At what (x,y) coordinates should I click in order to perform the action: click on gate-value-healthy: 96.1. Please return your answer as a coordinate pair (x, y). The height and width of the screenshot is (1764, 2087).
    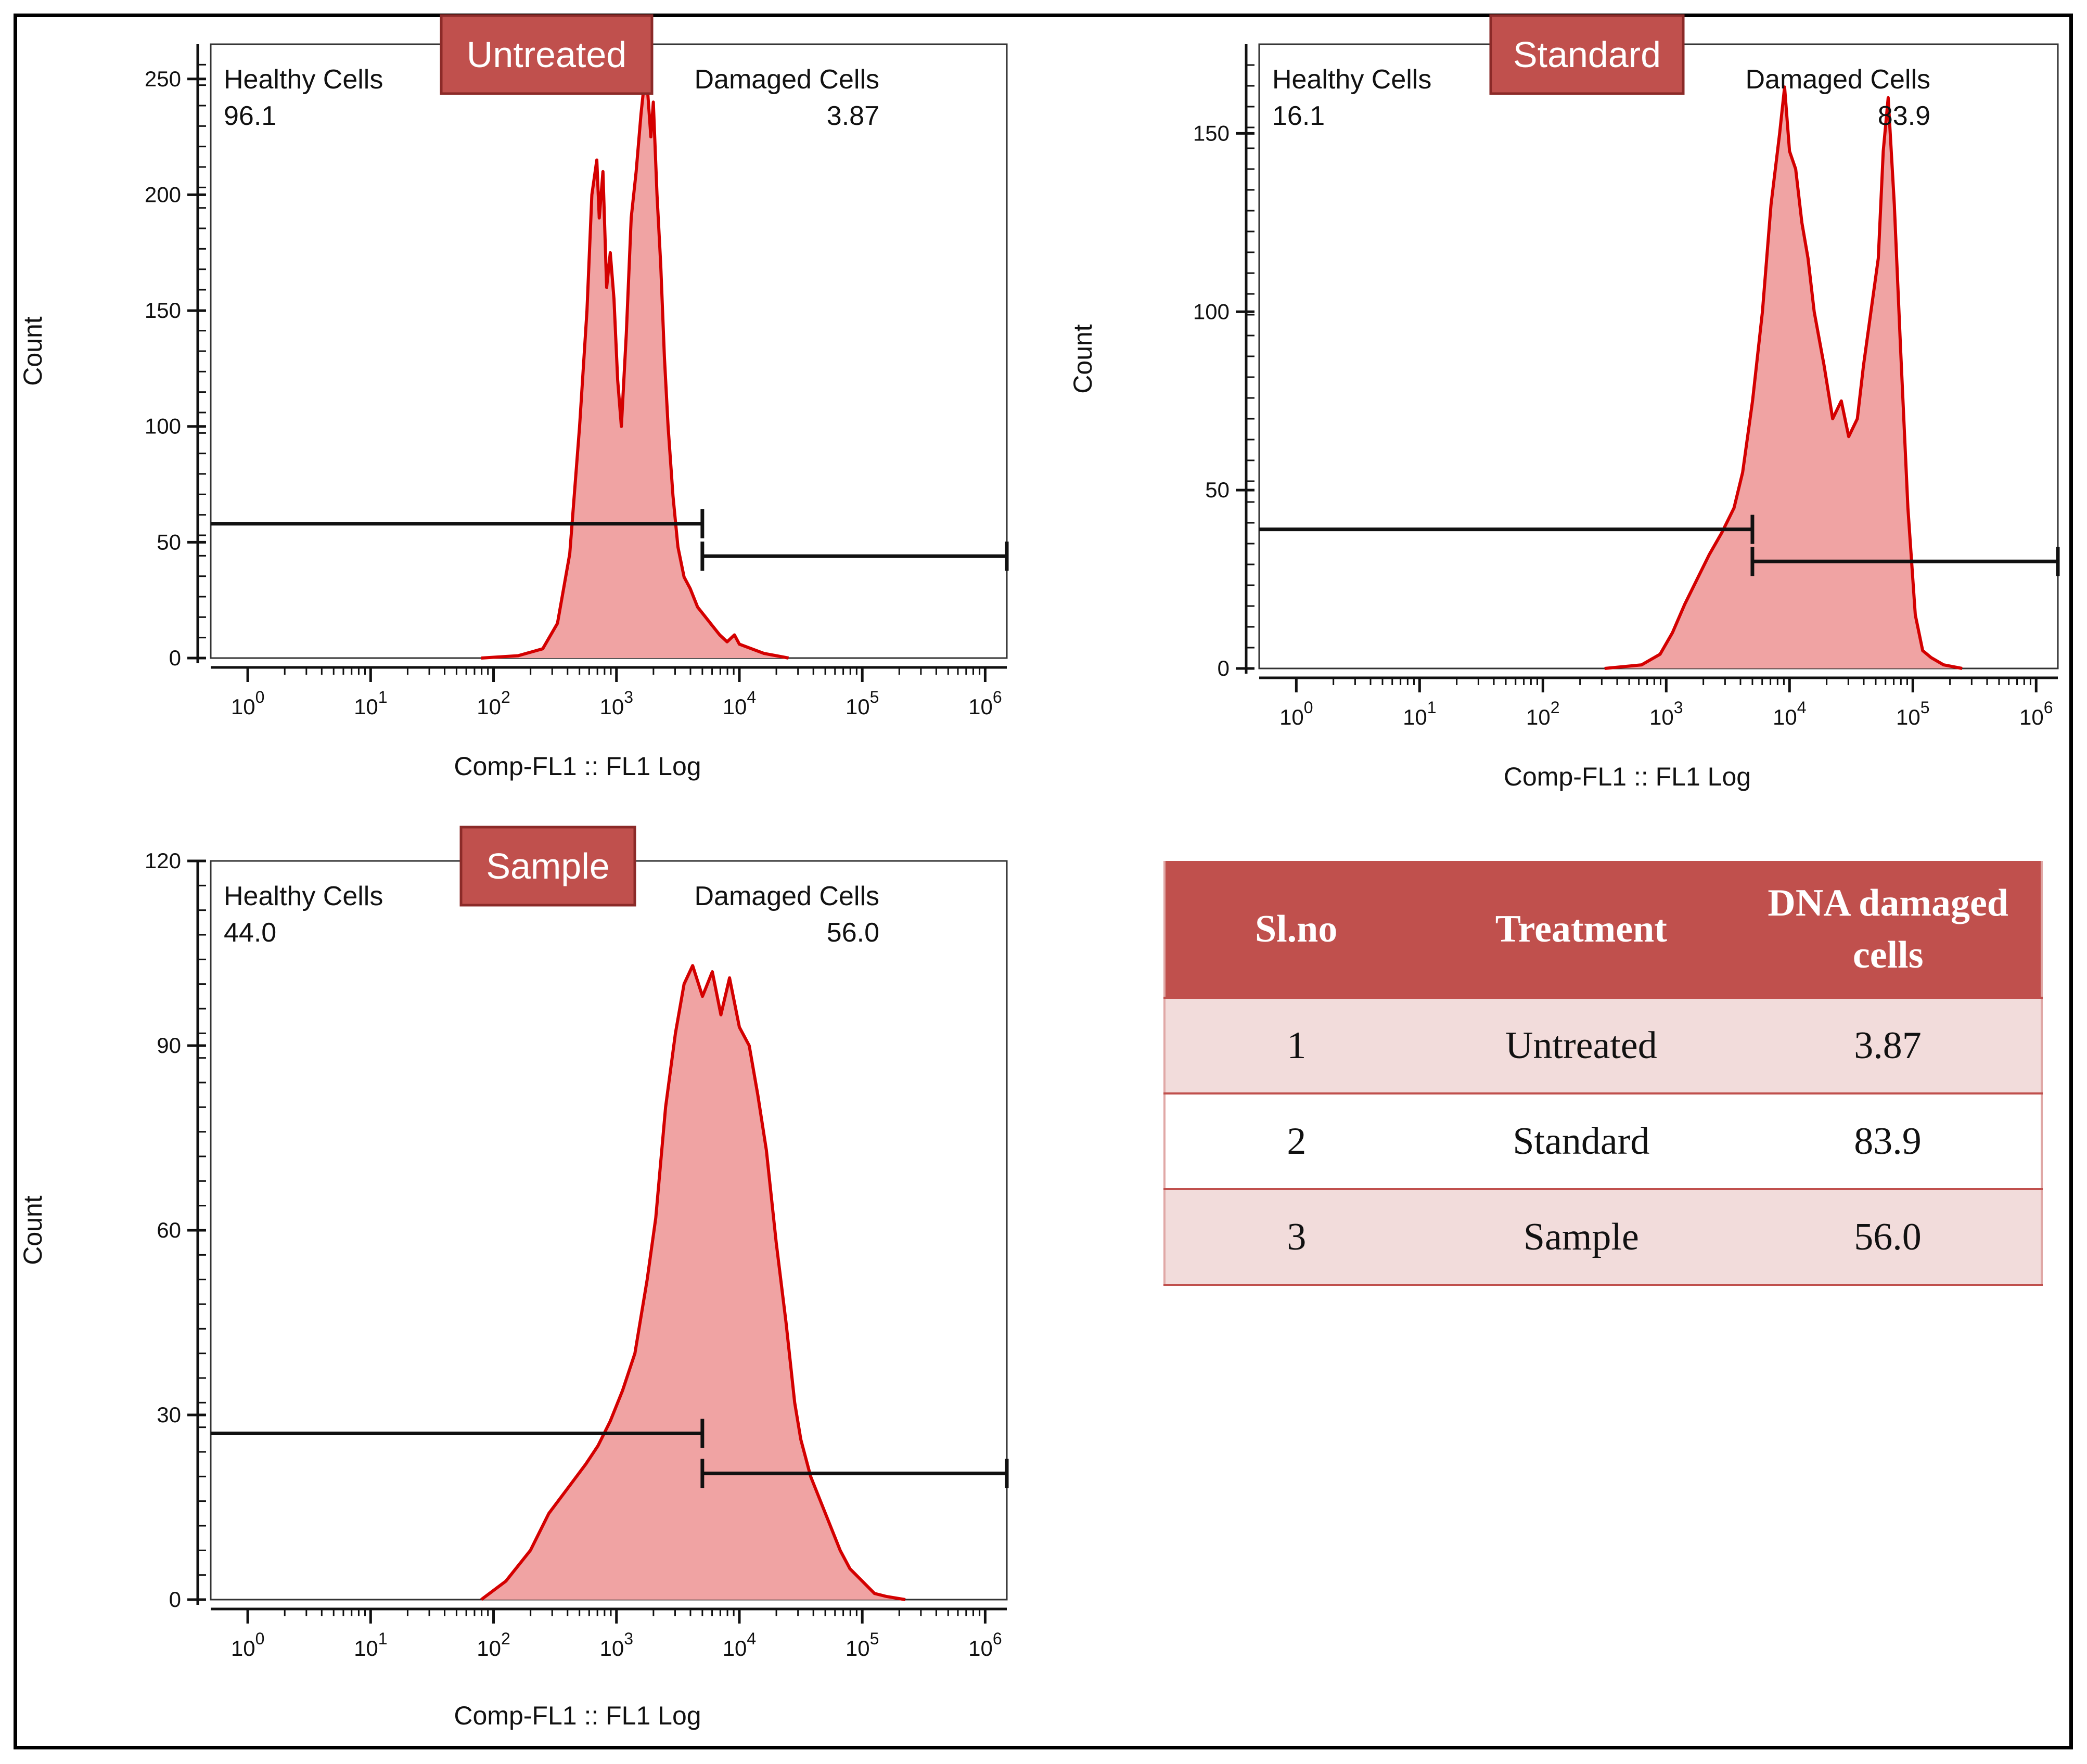
    Looking at the image, I should click on (250, 116).